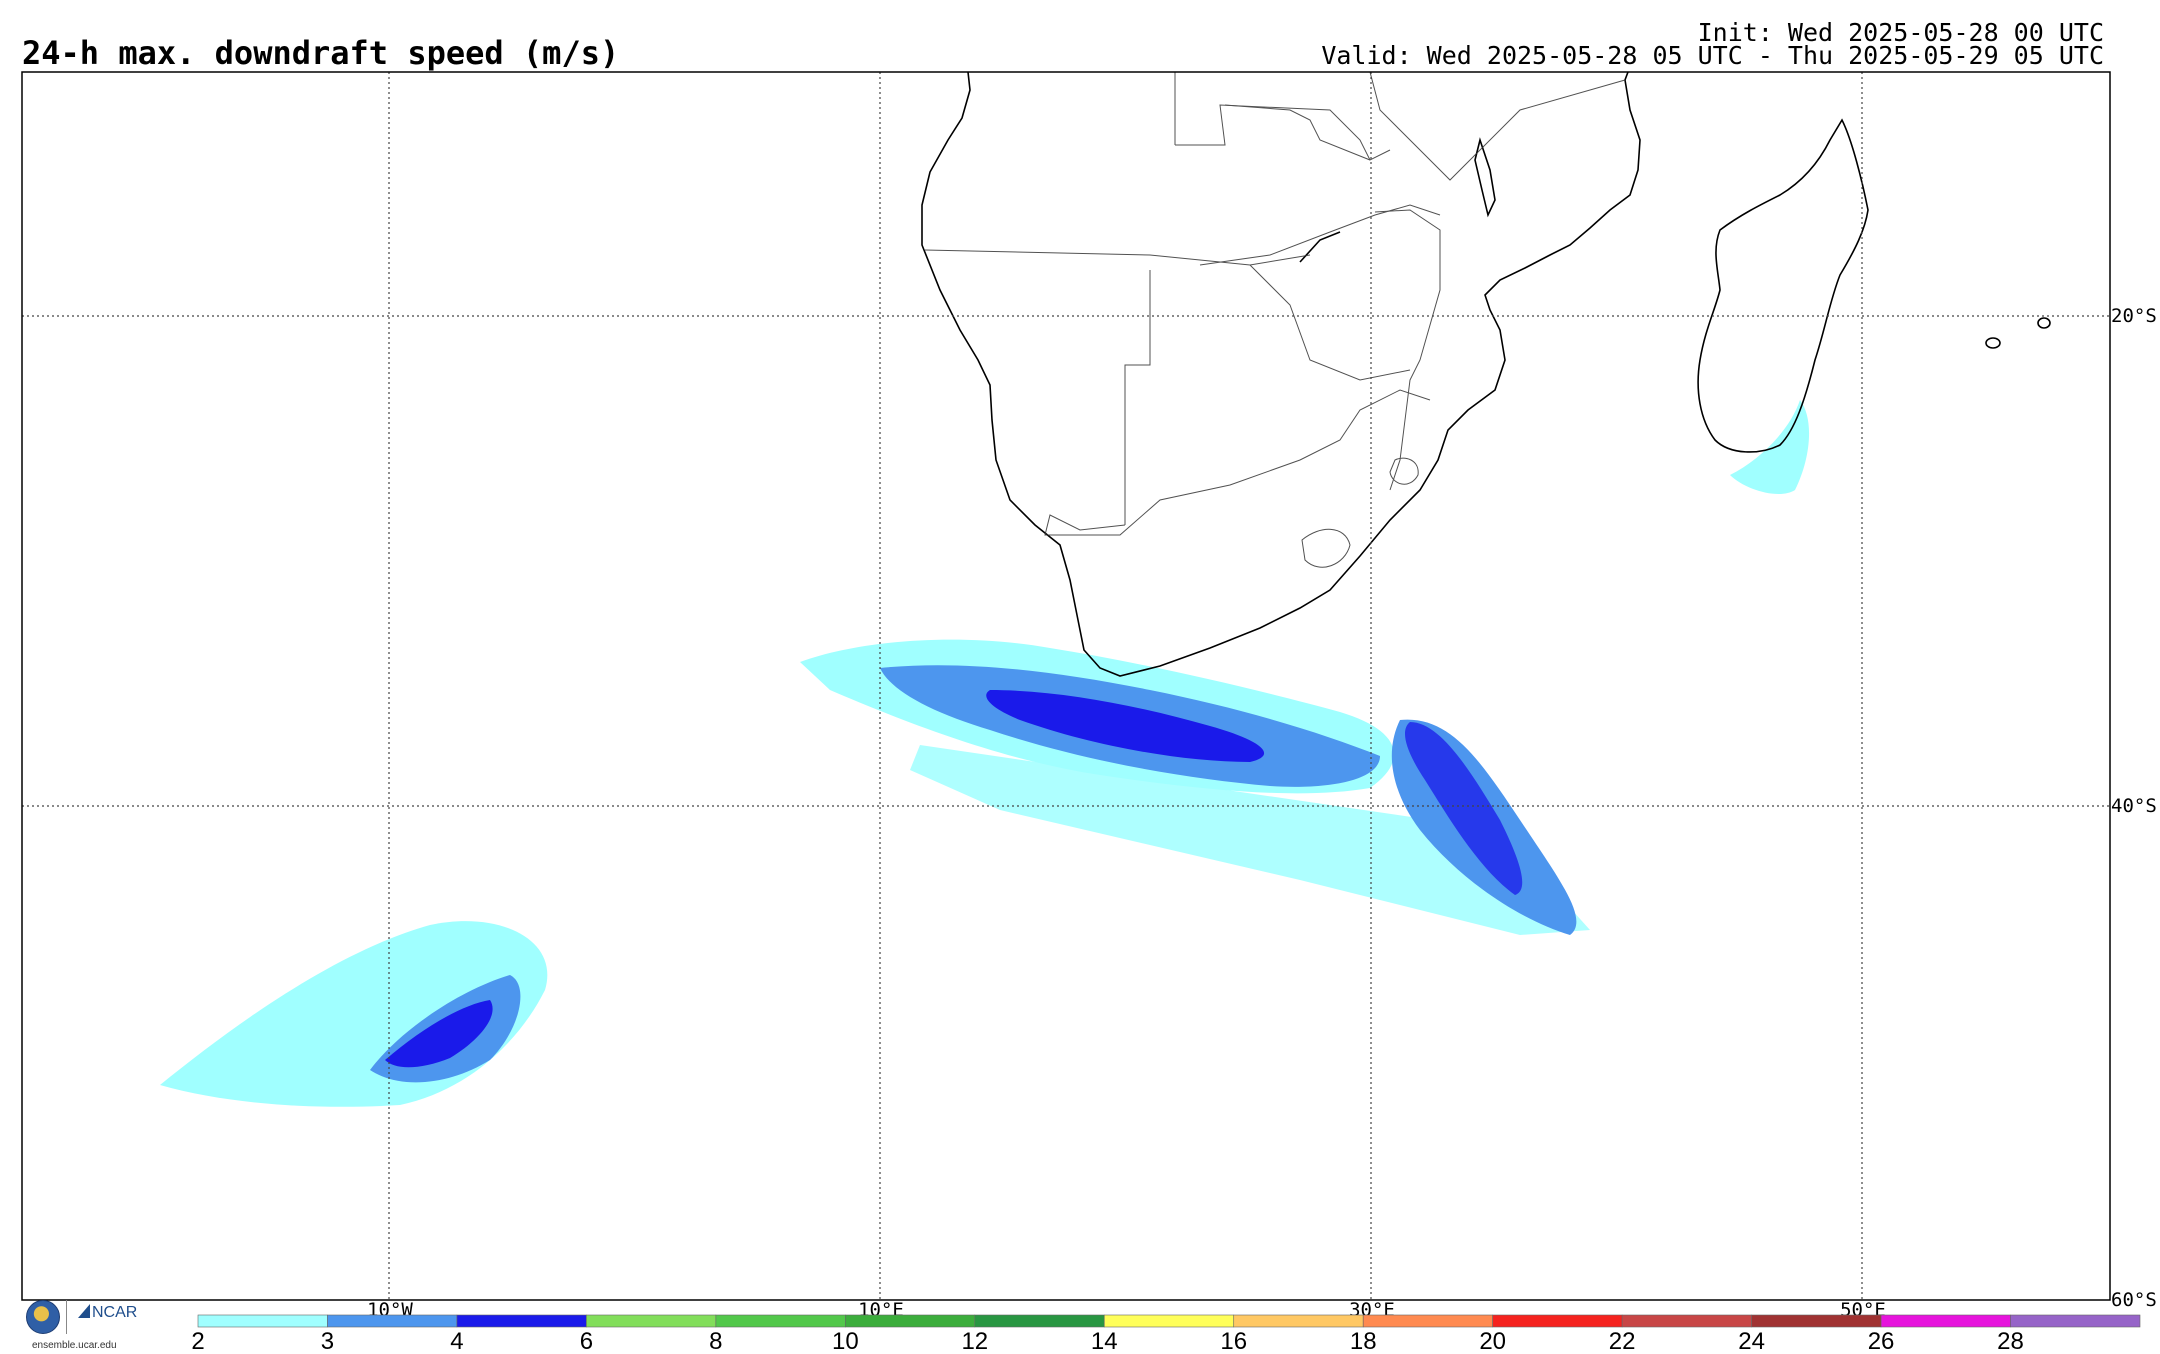 The width and height of the screenshot is (2160, 1354). What do you see at coordinates (2010, 1341) in the screenshot?
I see `colorbar-tick-label: 28` at bounding box center [2010, 1341].